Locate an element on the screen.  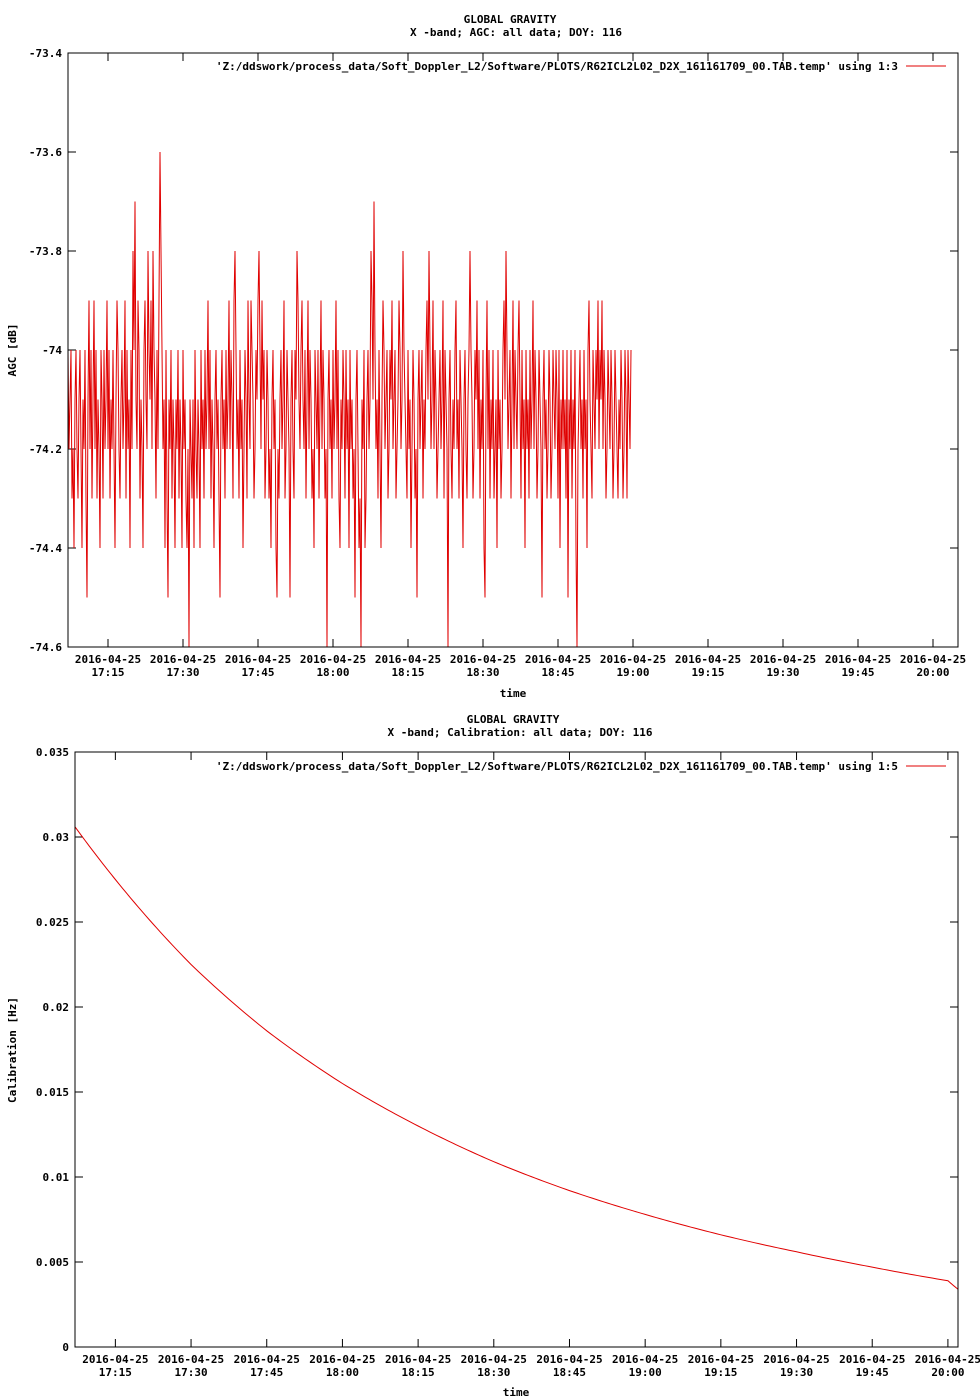
agc-y-tick-label: -73.6 is located at coordinates (45, 152).